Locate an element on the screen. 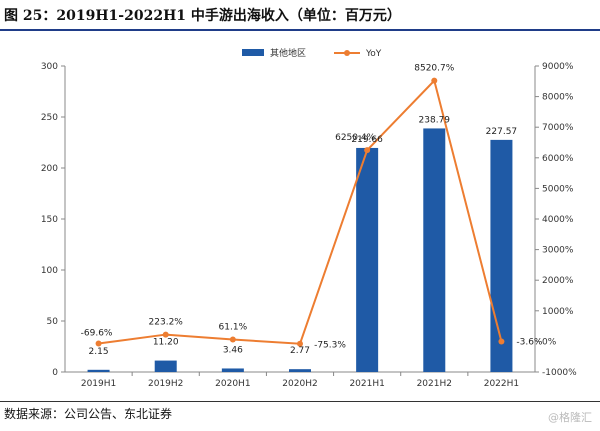 This screenshot has width=600, height=431. y-right-tick-label: 5000% is located at coordinates (558, 189).